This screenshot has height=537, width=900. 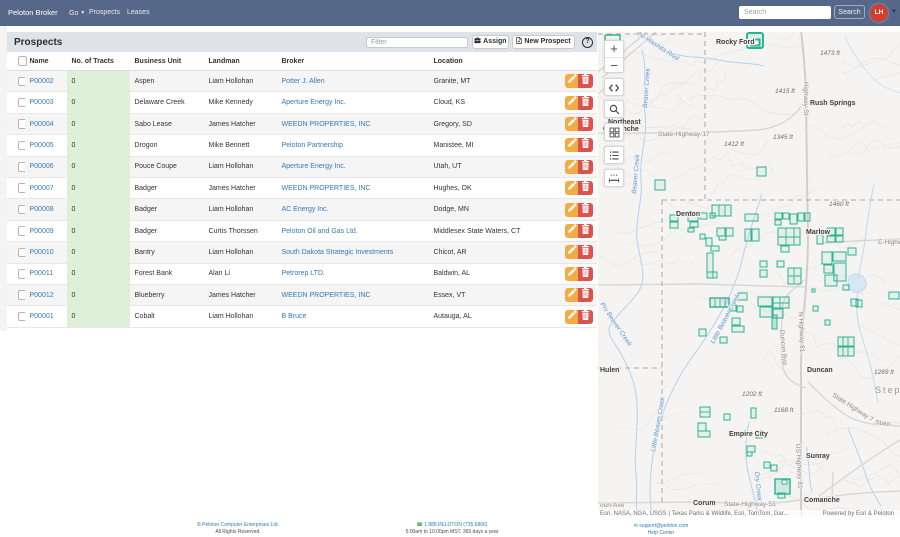 What do you see at coordinates (658, 424) in the screenshot?
I see `svg-text: Little Beaver Creek` at bounding box center [658, 424].